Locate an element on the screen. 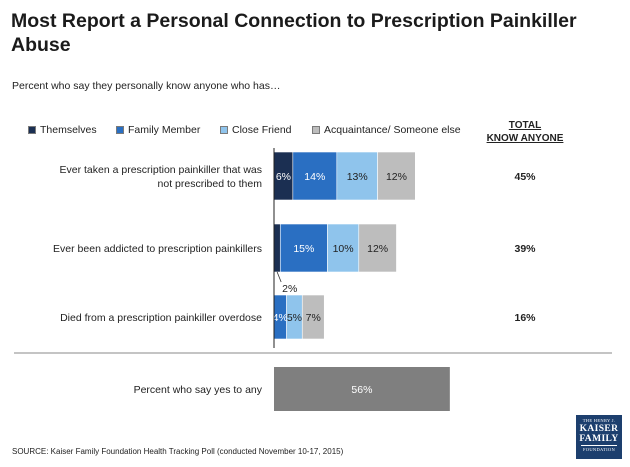  logo-divider is located at coordinates (599, 445).